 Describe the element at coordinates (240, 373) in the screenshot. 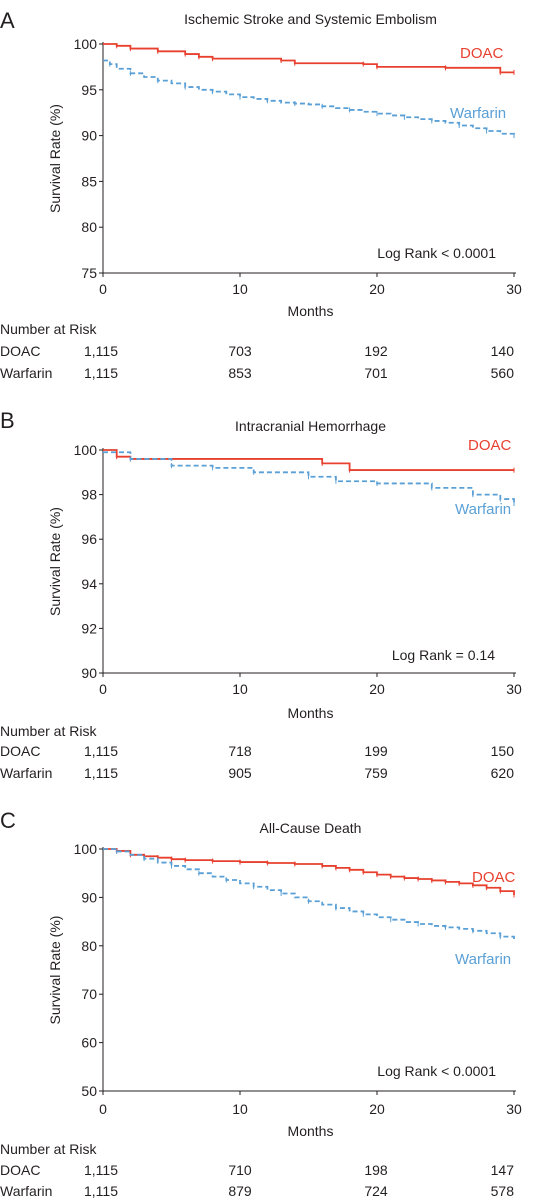

I see `risk-value: 853` at that location.